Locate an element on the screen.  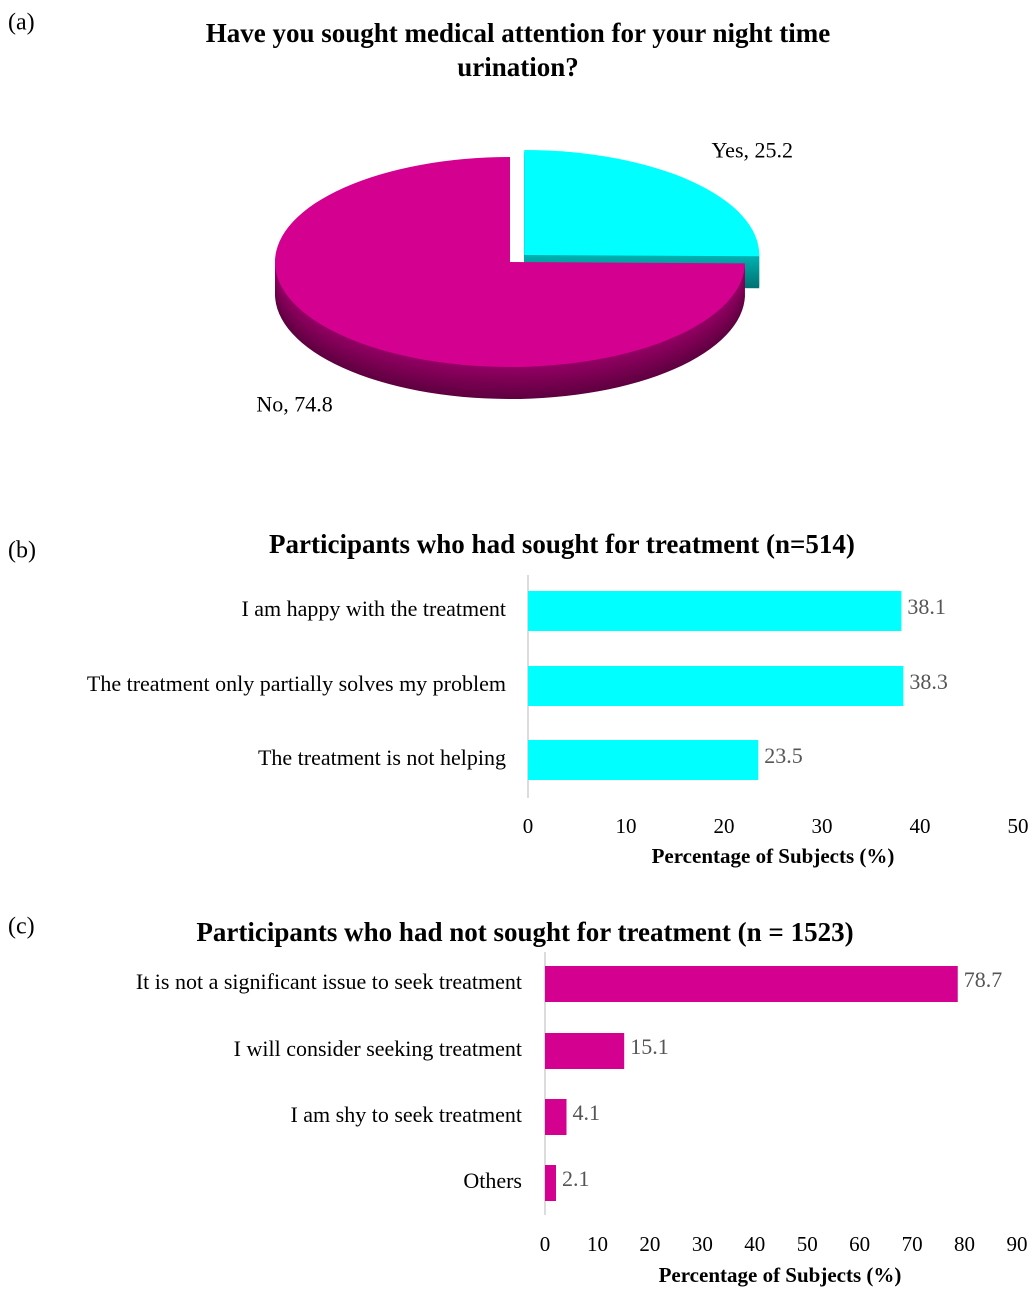
panel-label: (b) is located at coordinates (22, 551).